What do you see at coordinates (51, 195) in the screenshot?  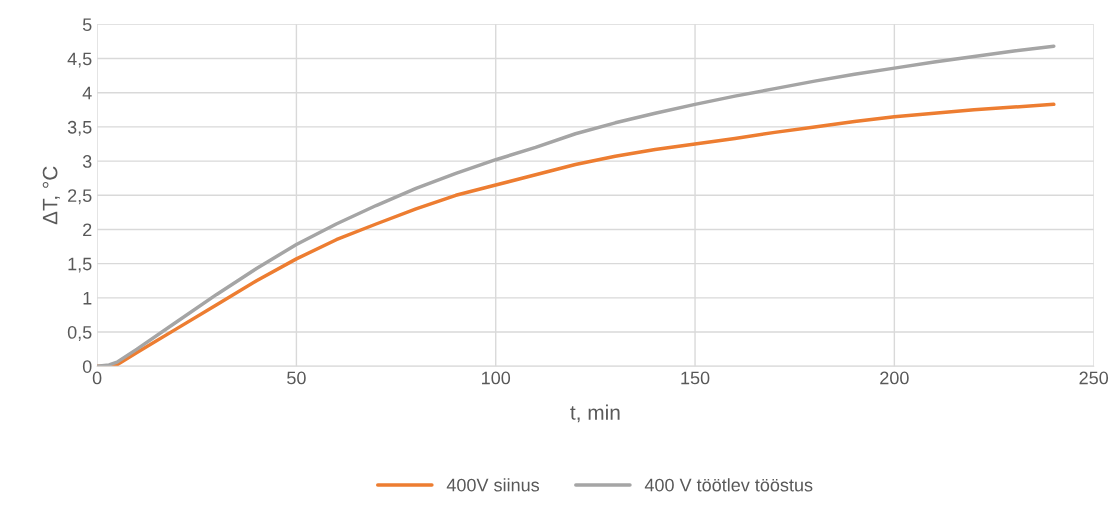 I see `y-axis-title: ΔT, °C` at bounding box center [51, 195].